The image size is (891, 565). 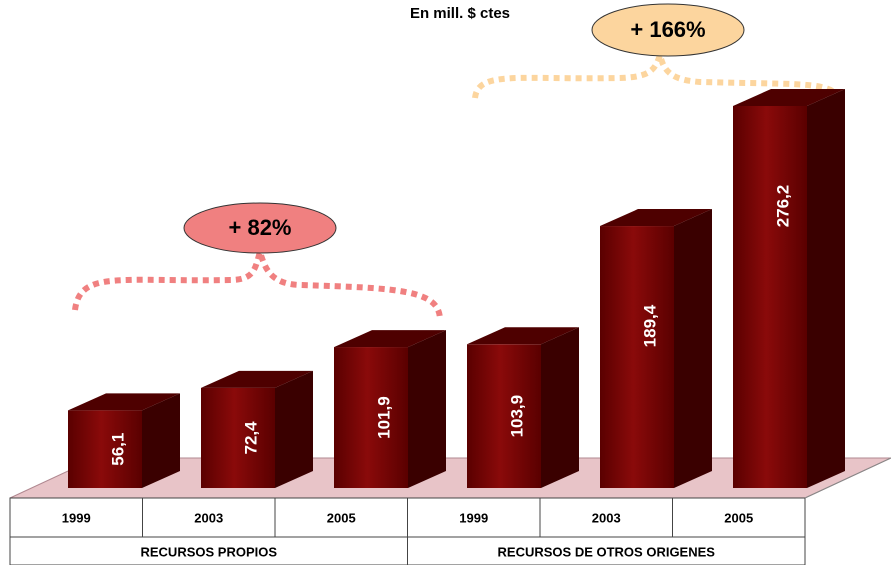 I want to click on value-label: 72,4, so click(x=250, y=438).